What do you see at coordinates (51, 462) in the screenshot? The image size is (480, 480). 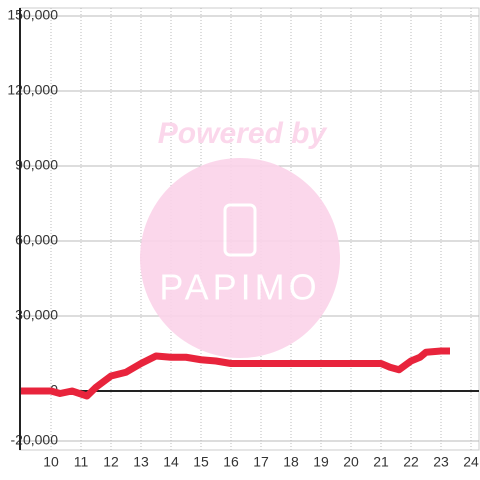 I see `x-tick-label: 10` at bounding box center [51, 462].